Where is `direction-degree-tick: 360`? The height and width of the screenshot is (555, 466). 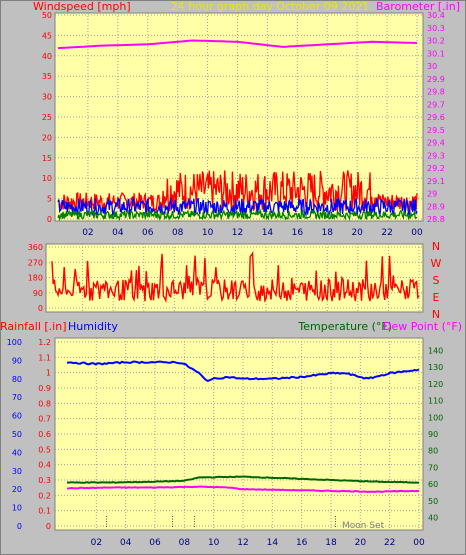
direction-degree-tick: 360 is located at coordinates (35, 247).